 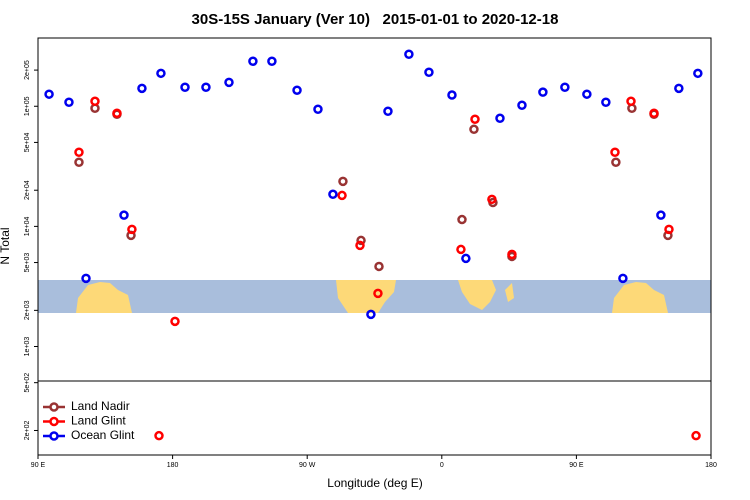 What do you see at coordinates (307, 465) in the screenshot?
I see `x-tick-label: 90 W` at bounding box center [307, 465].